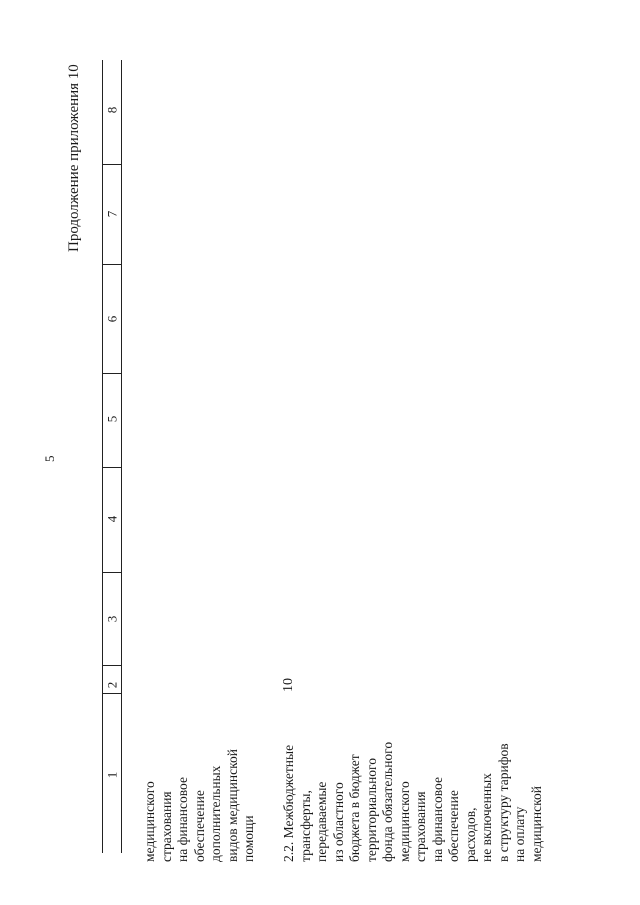 The width and height of the screenshot is (640, 905). I want to click on name-line: видов медицинской, so click(232, 805).